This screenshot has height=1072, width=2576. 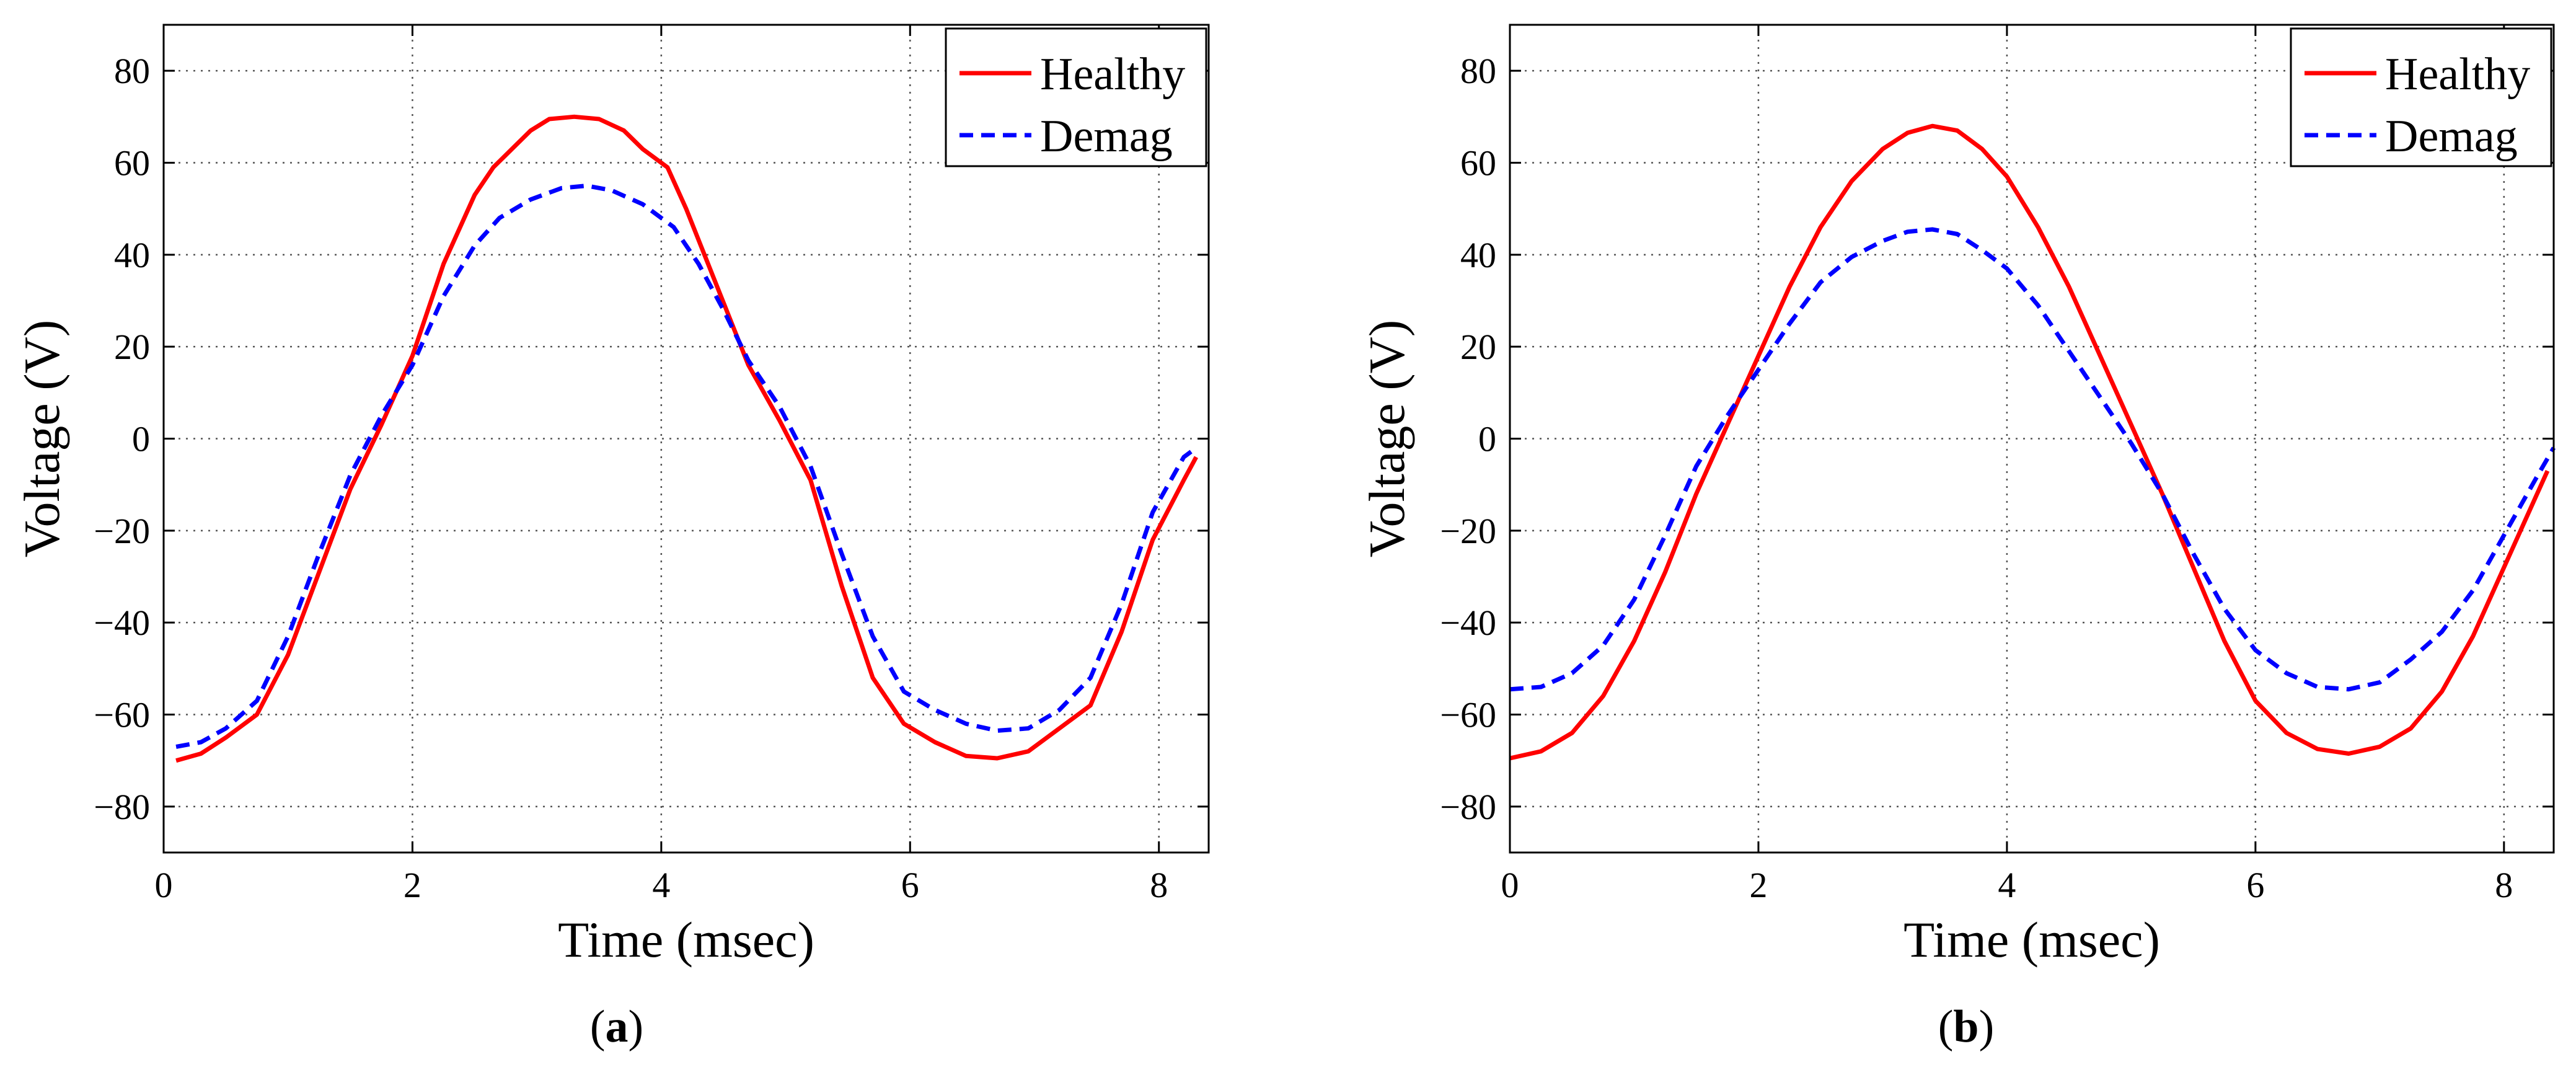 I want to click on panel-label: (a), so click(x=616, y=1026).